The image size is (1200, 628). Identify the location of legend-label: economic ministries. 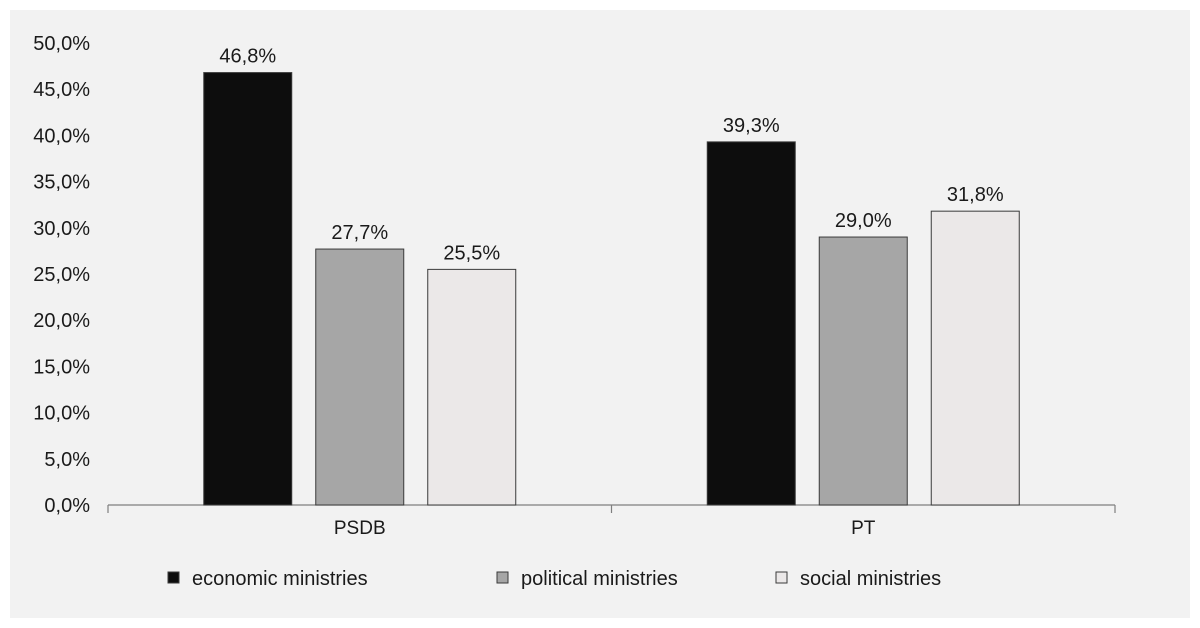
(280, 579).